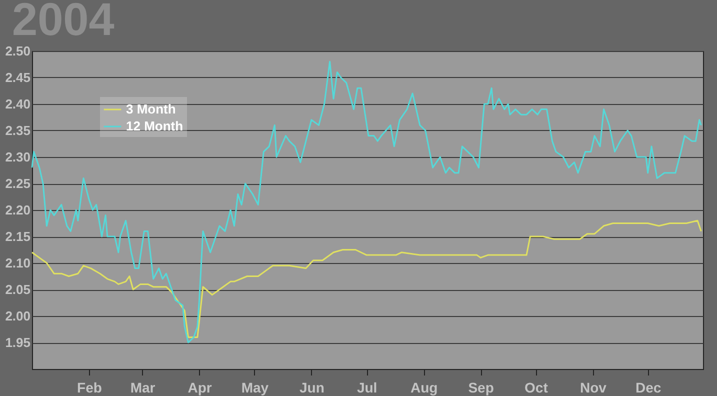 This screenshot has height=396, width=717. Describe the element at coordinates (200, 388) in the screenshot. I see `x-tick-label: Apr` at that location.